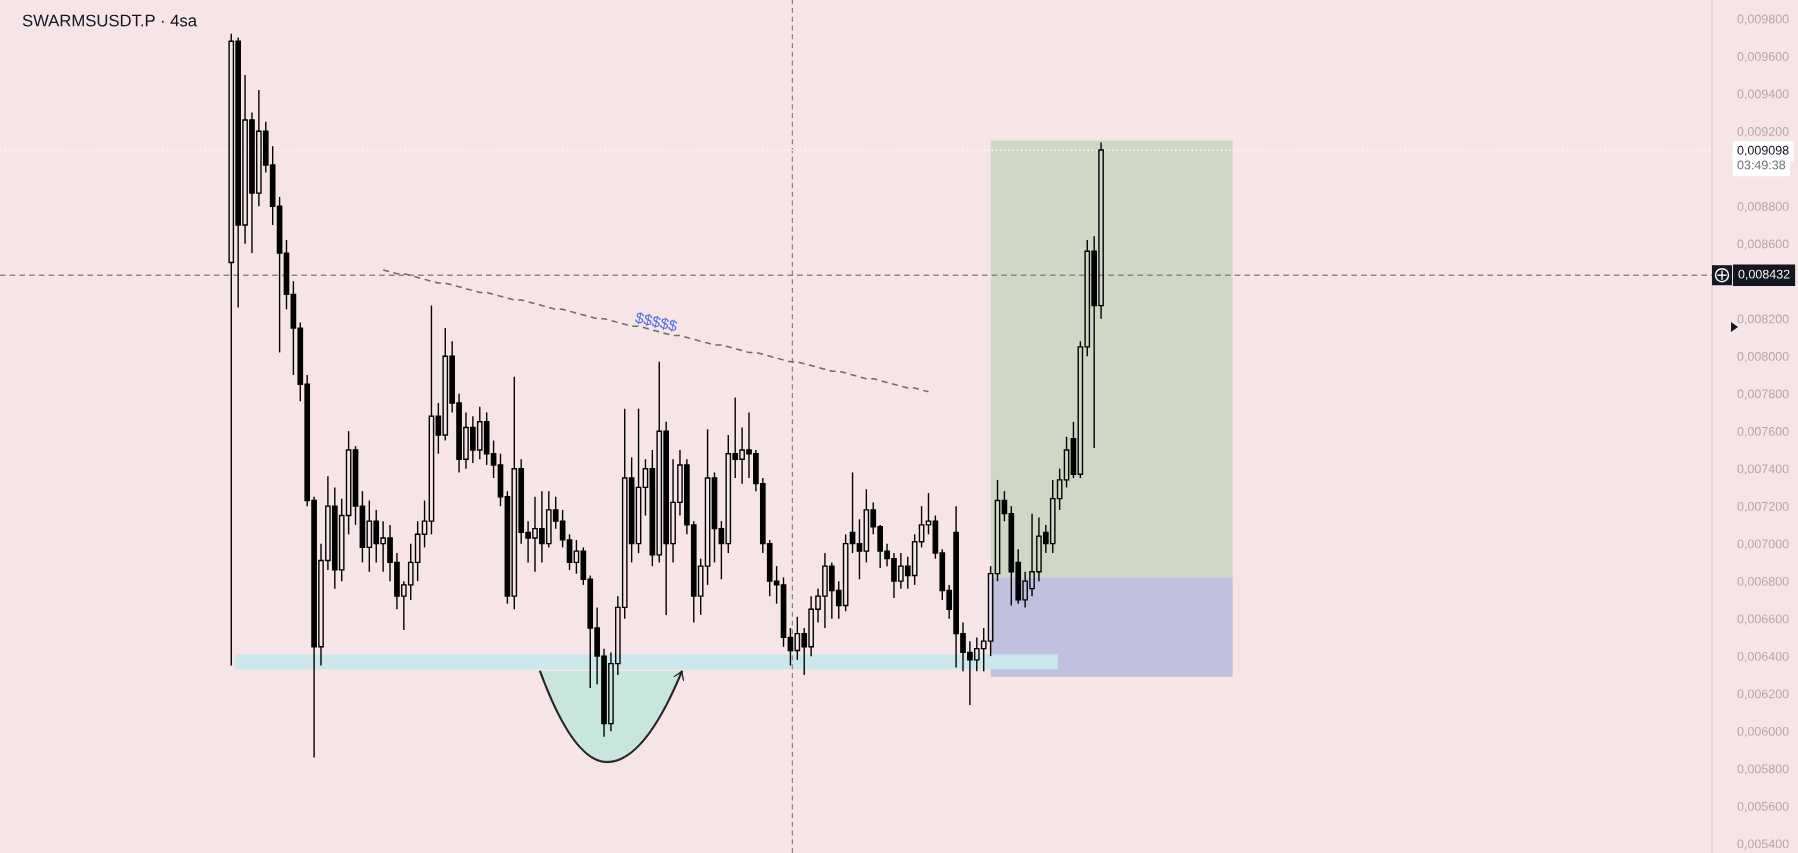  I want to click on y-tick-label: 0,007400, so click(1763, 469).